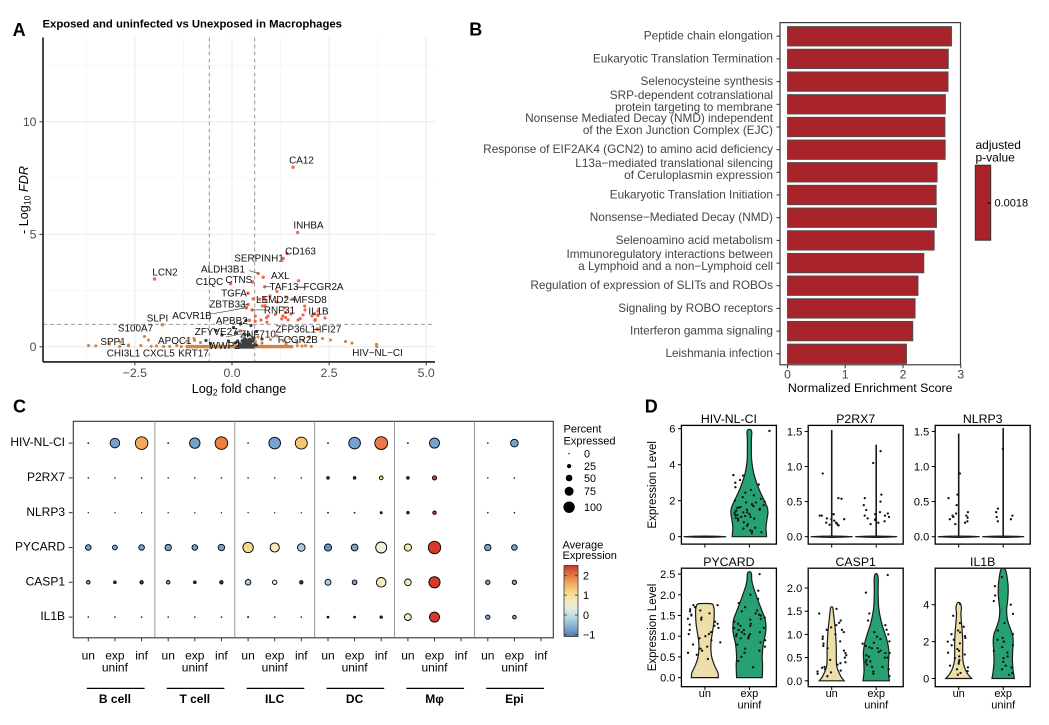  Describe the element at coordinates (681, 217) in the screenshot. I see `svg-text: Nonsense−Mediated Decay (NMD)` at that location.